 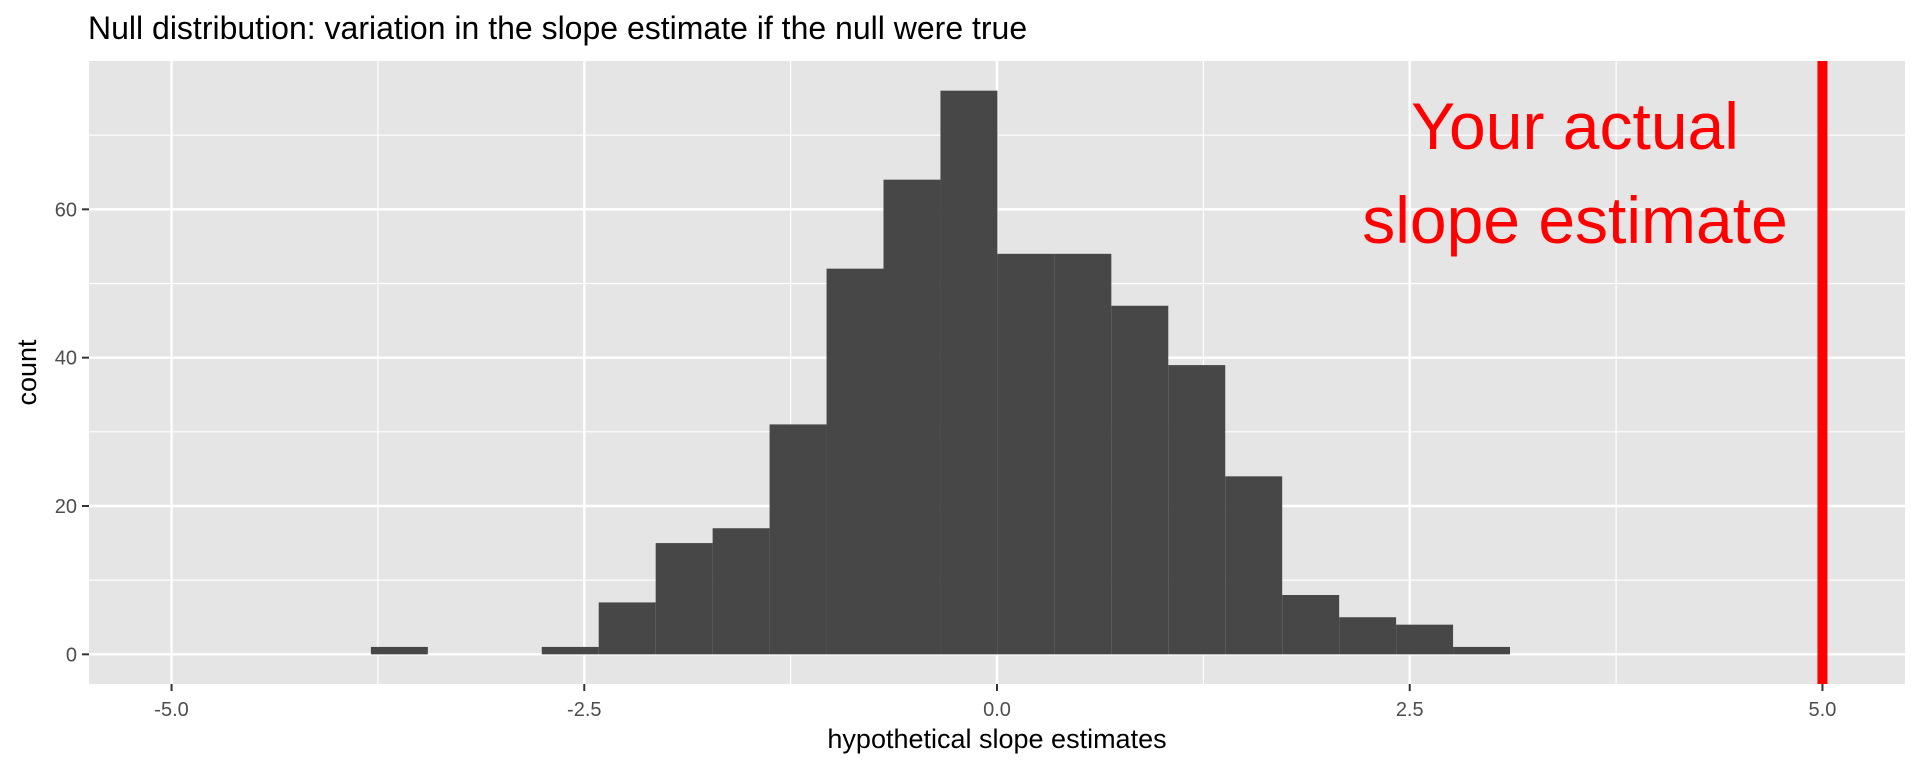 I want to click on x-axis-ticks: -5.0 -2.5 0.0 2.5 5.0, so click(x=995, y=702).